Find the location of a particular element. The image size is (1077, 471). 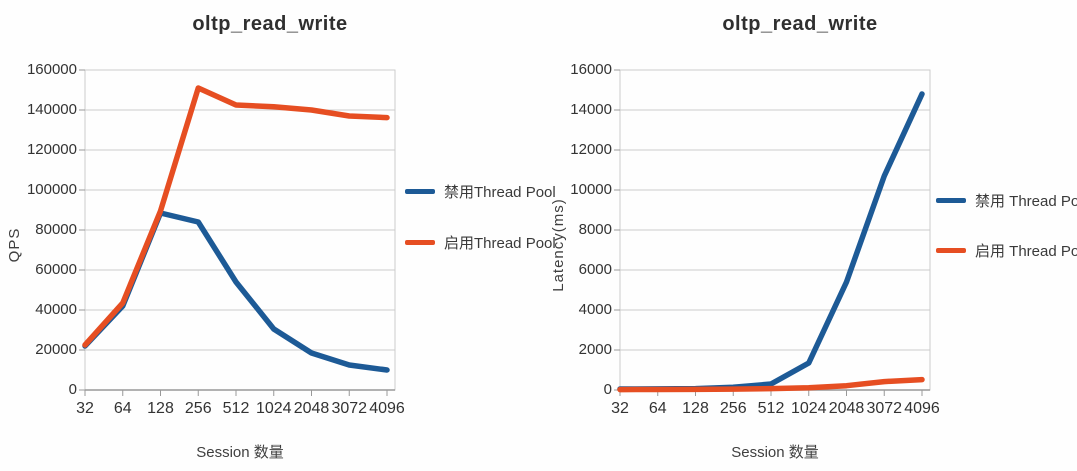

legend-item: 启用Thread Pool is located at coordinates (480, 242).